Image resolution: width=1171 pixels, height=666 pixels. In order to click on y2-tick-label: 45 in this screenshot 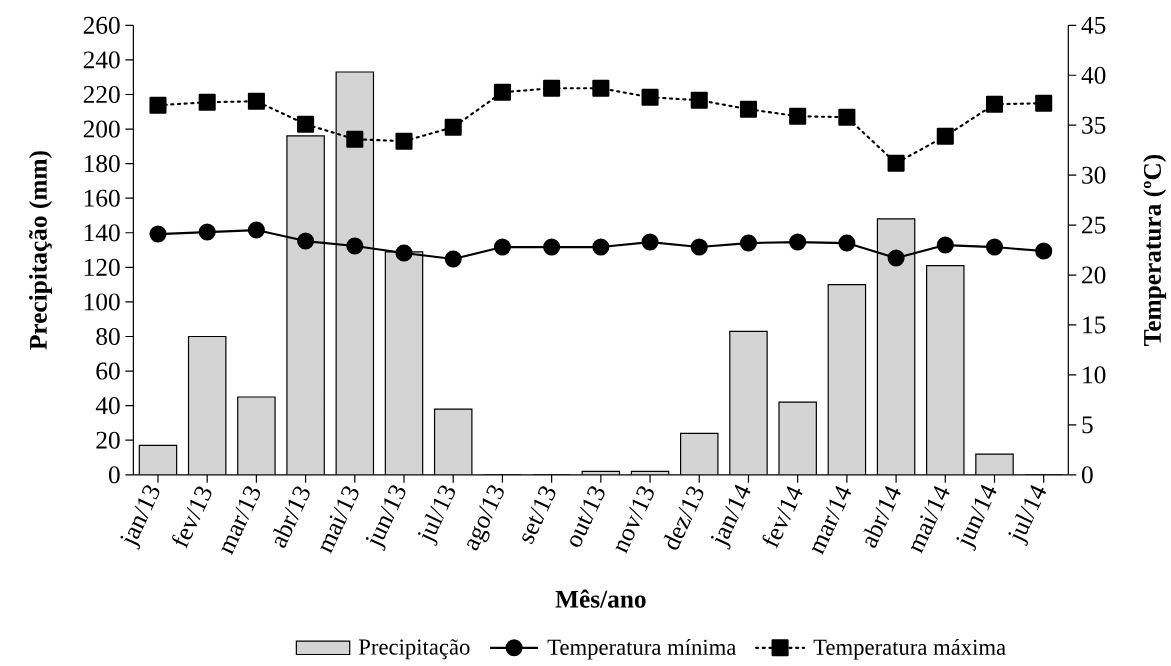, I will do `click(1093, 25)`.